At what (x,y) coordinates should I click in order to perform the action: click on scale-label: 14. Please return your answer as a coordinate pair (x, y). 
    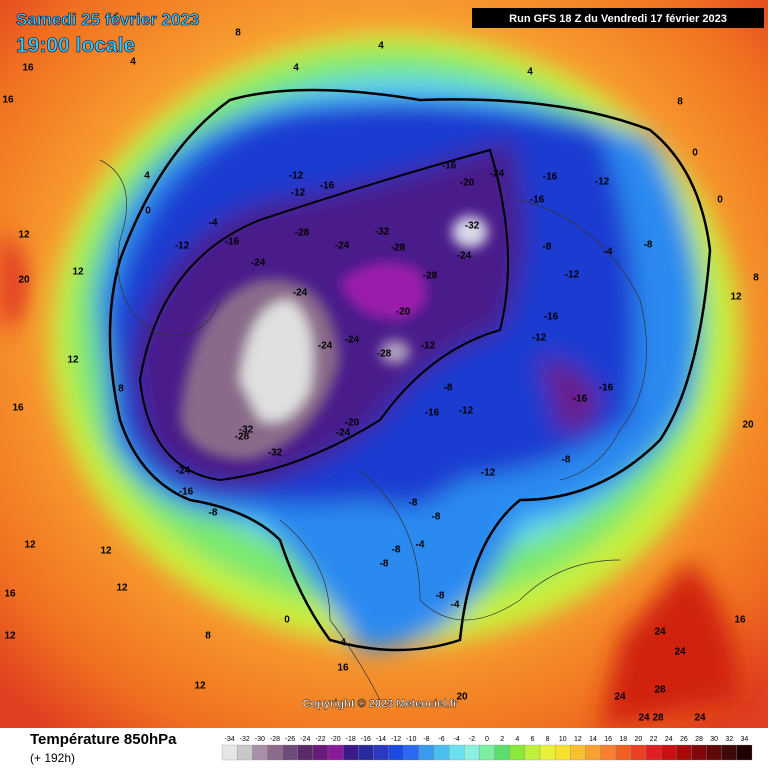
    Looking at the image, I should click on (593, 739).